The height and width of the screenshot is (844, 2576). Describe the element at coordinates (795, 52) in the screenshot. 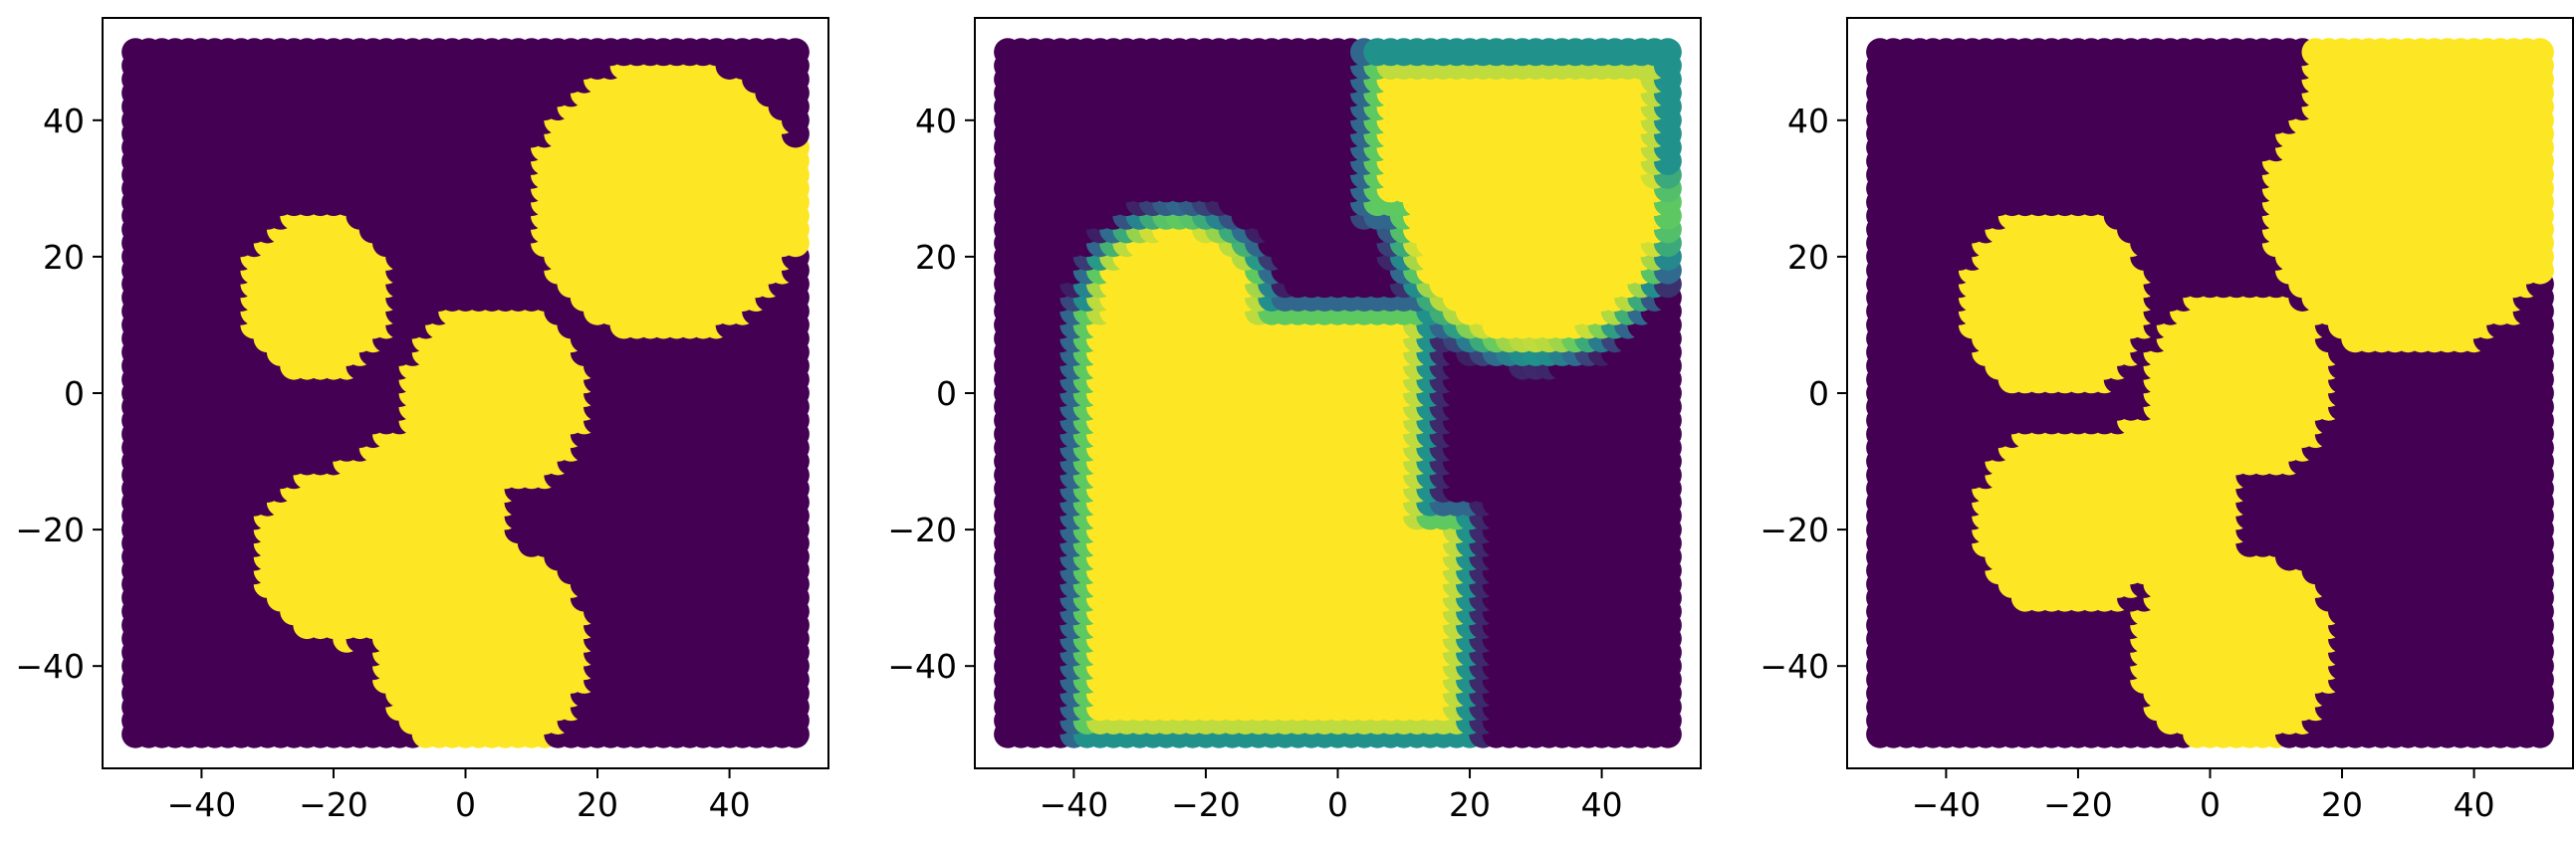

I see `scatter-point` at that location.